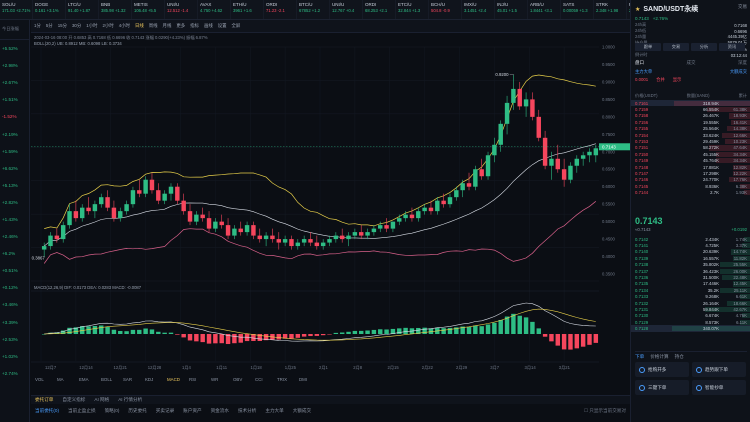 This screenshot has height=422, width=750. What do you see at coordinates (10, 339) in the screenshot?
I see `watchlist-row: +2.53%` at bounding box center [10, 339].